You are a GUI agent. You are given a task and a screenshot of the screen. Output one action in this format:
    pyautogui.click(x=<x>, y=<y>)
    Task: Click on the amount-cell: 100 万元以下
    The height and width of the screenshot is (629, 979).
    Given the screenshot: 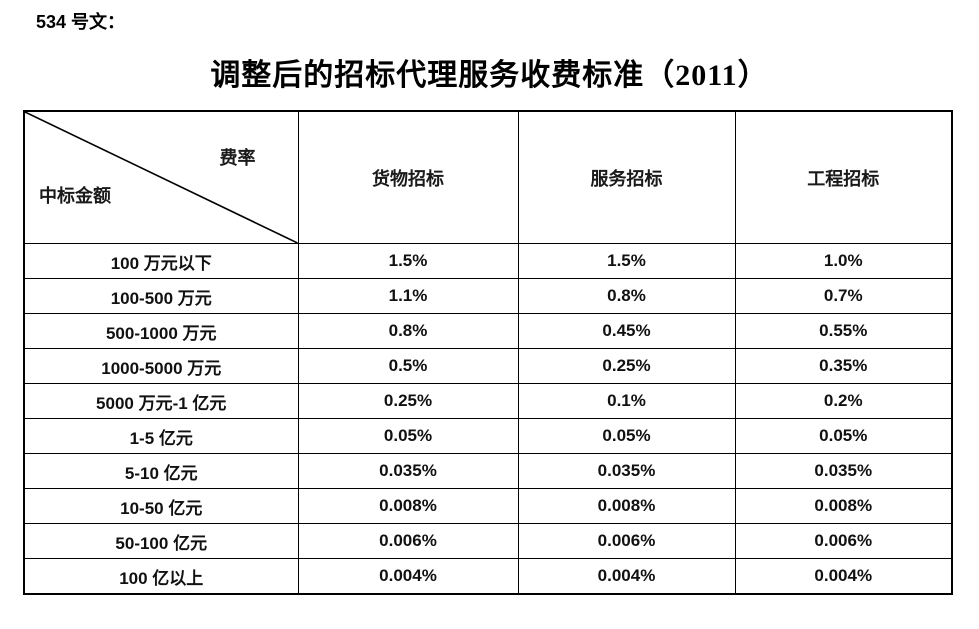 What is the action you would take?
    pyautogui.click(x=161, y=261)
    